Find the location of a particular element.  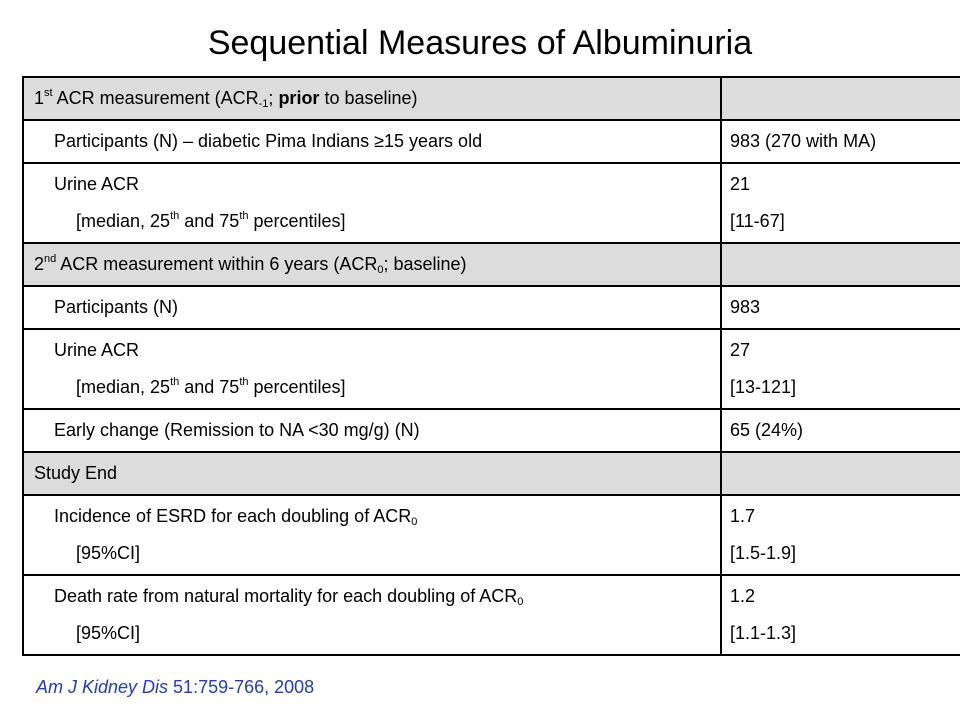

value-line: 21 is located at coordinates (740, 184).